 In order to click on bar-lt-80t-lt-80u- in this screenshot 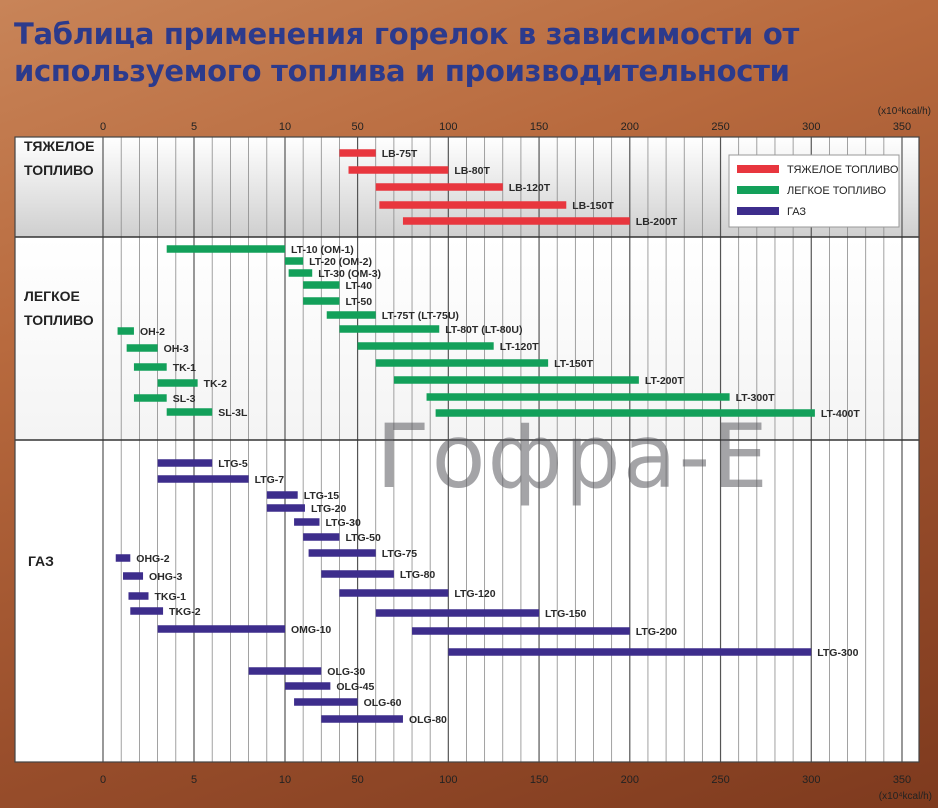, I will do `click(389, 329)`.